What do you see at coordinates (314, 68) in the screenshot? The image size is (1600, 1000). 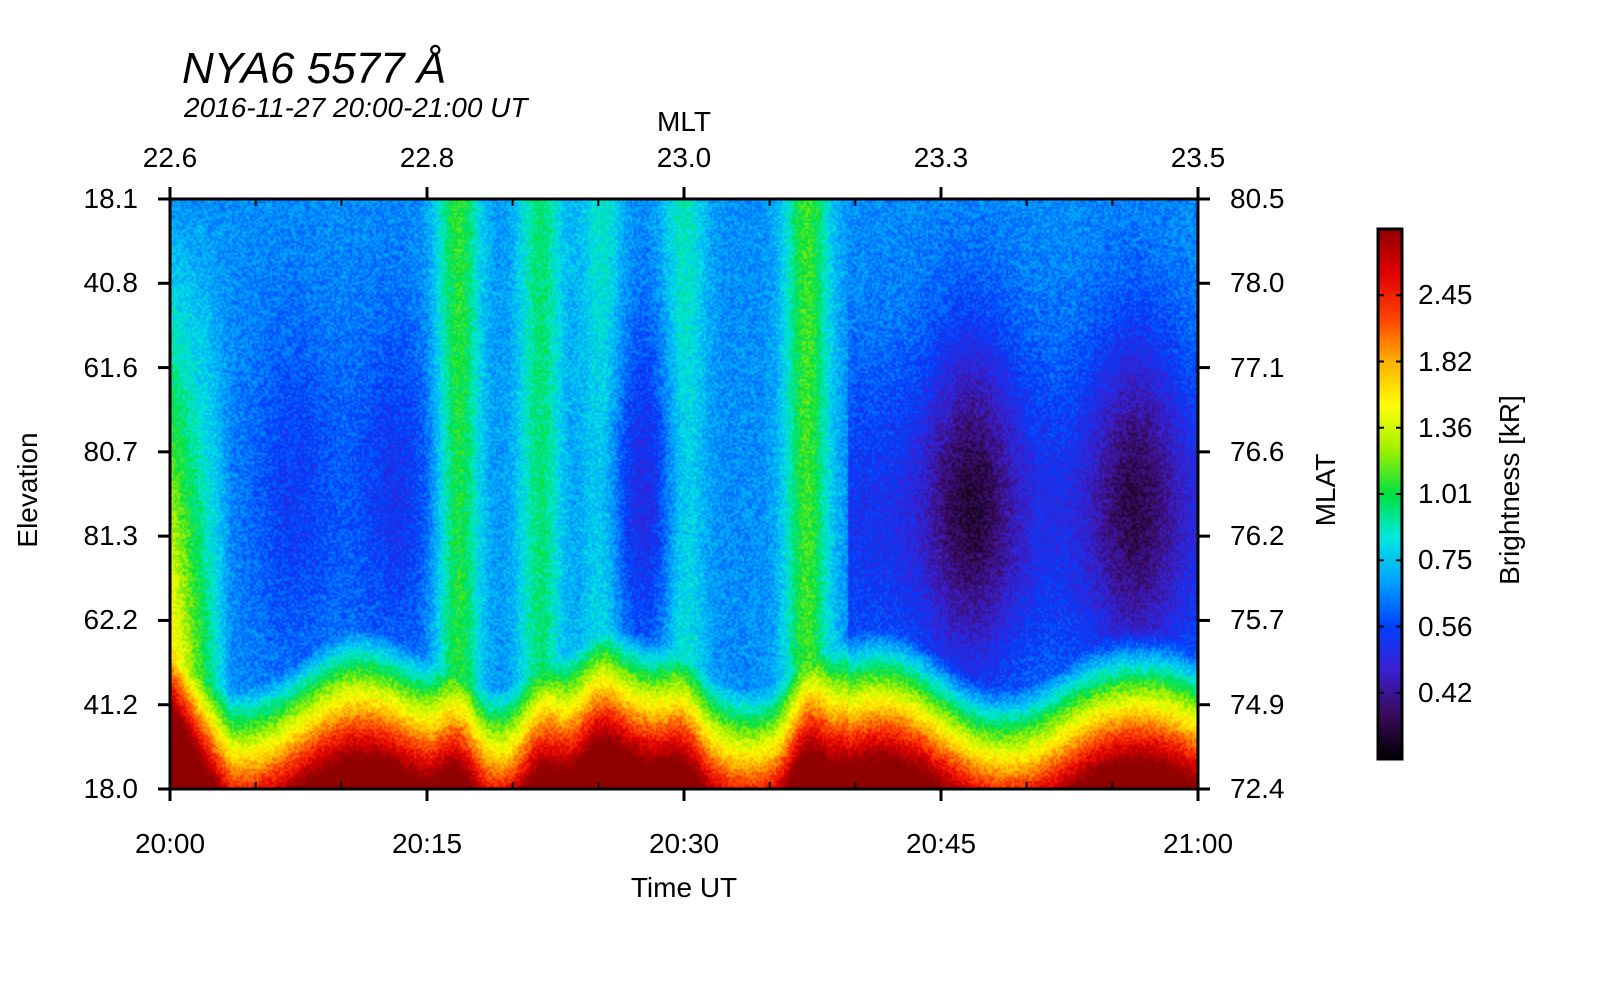 I see `chart-title: NYA6 5577 Å` at bounding box center [314, 68].